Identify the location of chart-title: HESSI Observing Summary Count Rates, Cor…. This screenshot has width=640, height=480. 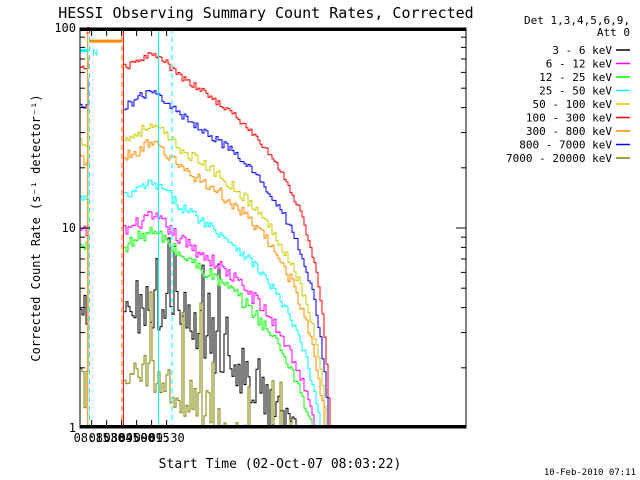
(265, 13).